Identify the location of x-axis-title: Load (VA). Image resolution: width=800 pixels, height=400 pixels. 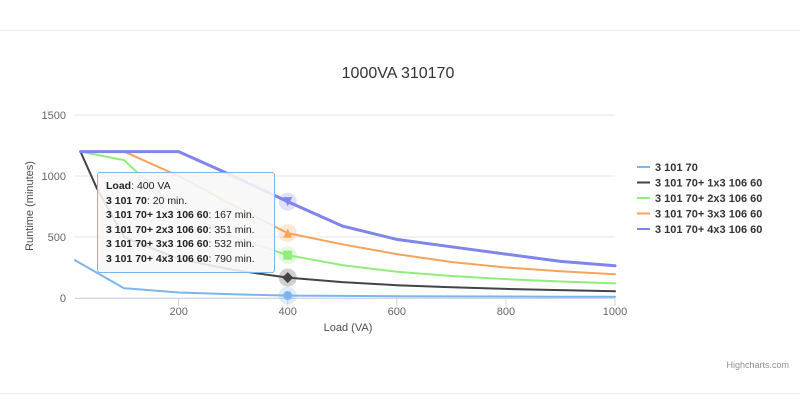
(348, 328).